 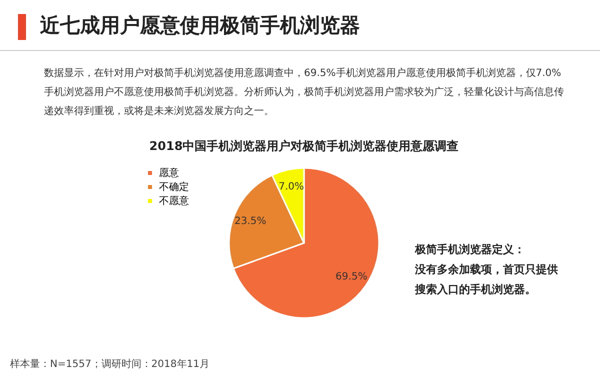 I want to click on legend-label: 不愿意, so click(x=174, y=201).